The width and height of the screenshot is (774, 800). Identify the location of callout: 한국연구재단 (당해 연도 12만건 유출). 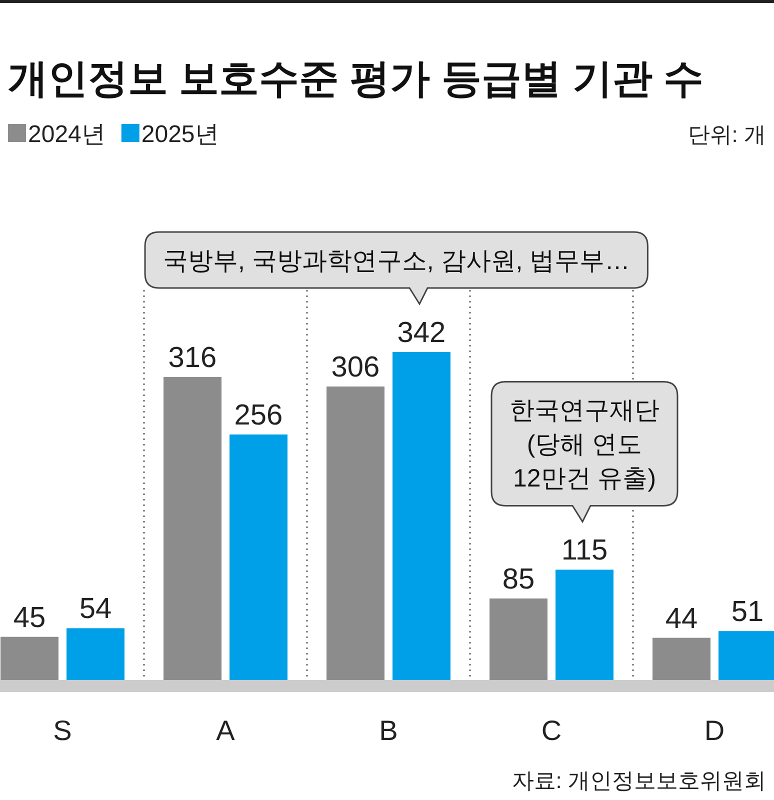
(584, 451).